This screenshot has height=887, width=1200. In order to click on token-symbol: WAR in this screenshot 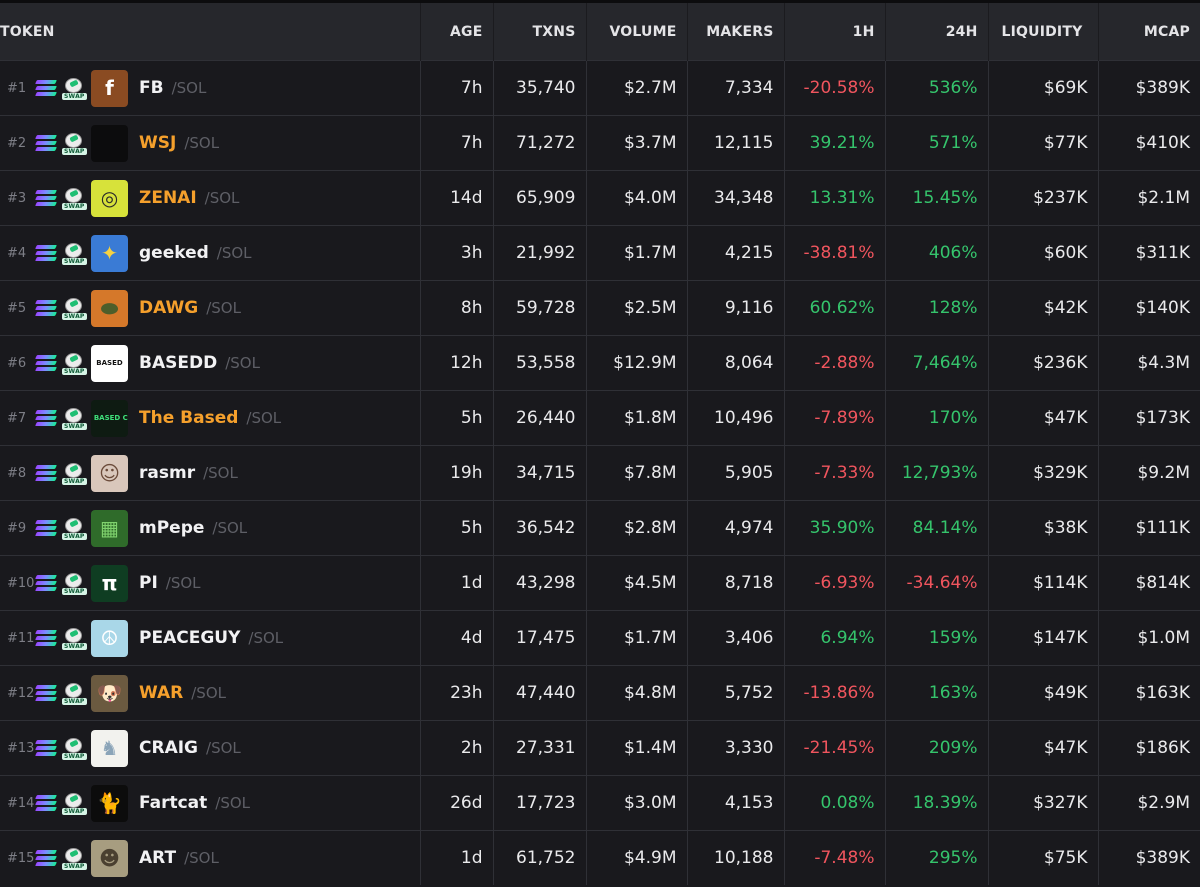, I will do `click(161, 693)`.